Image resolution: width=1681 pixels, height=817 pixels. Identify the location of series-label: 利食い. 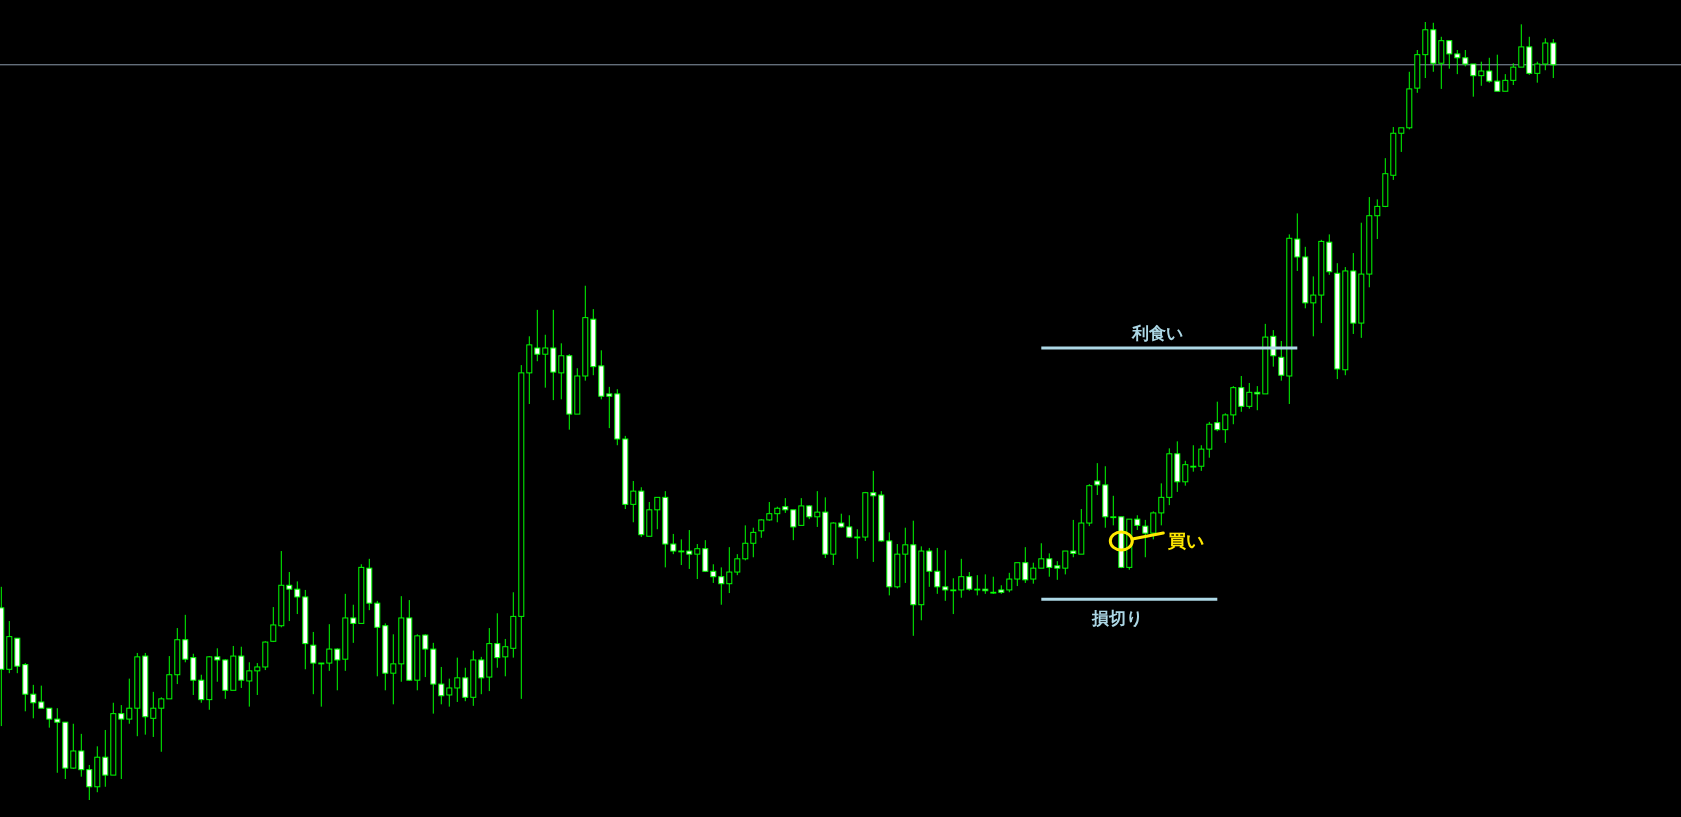
(1156, 332).